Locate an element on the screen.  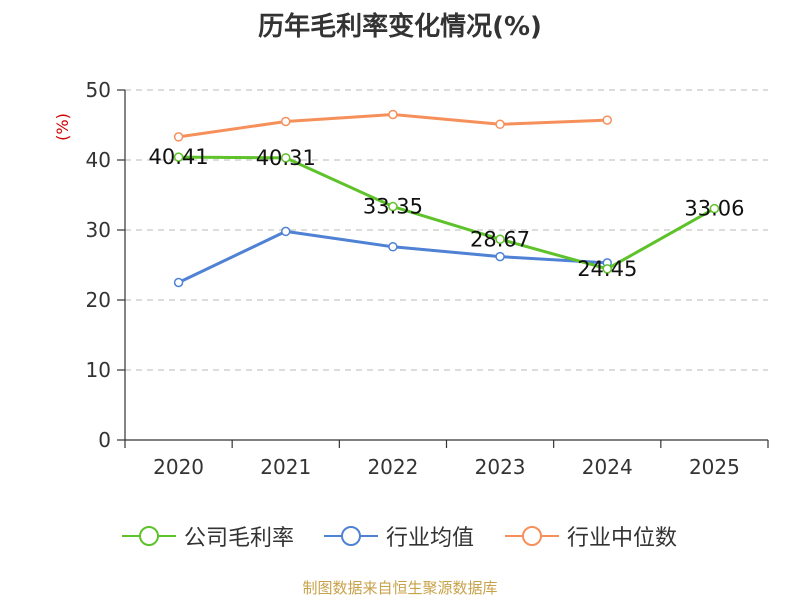
y-tick-label-30: 30 is located at coordinates (98, 230).